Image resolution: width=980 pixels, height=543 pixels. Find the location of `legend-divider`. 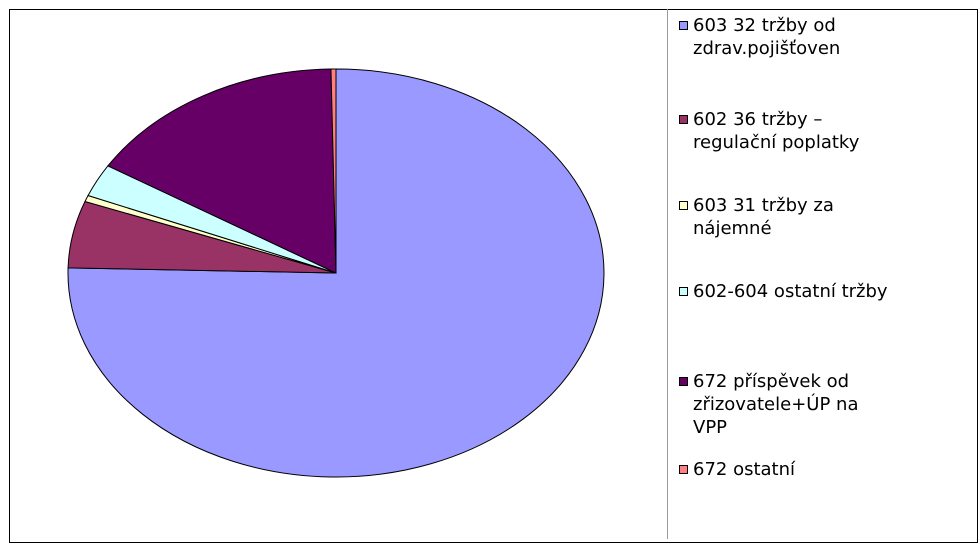

legend-divider is located at coordinates (667, 274).